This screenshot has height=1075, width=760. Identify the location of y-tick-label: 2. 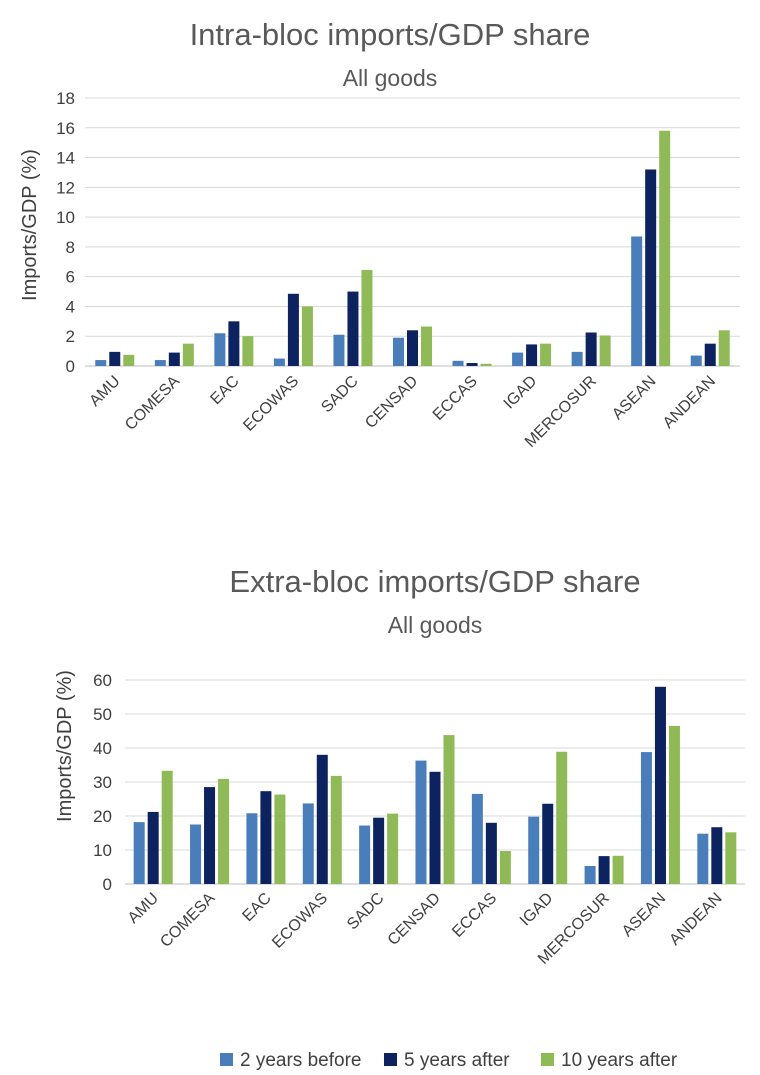
(70, 336).